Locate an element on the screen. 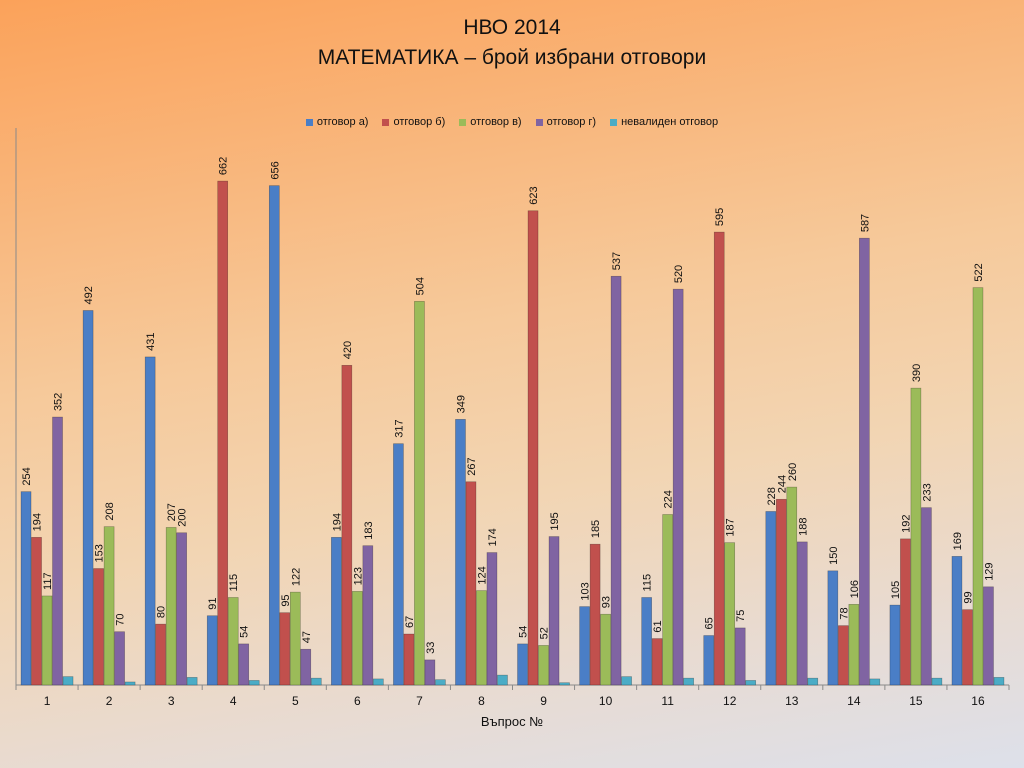 This screenshot has width=1024, height=768. data-label: 228 is located at coordinates (772, 496).